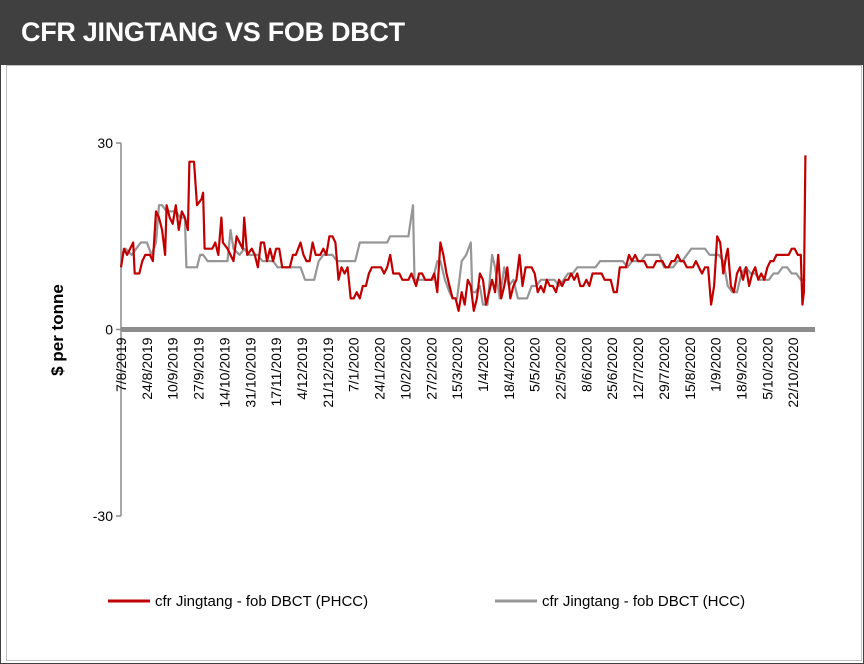 The height and width of the screenshot is (664, 864). I want to click on x-tick-label: 31/10/2019, so click(250, 372).